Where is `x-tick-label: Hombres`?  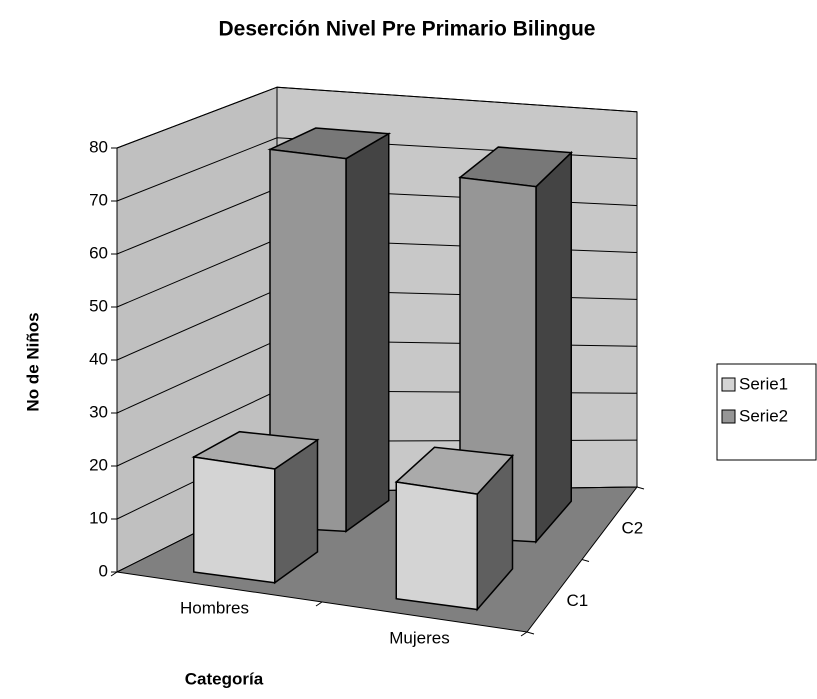
x-tick-label: Hombres is located at coordinates (214, 607).